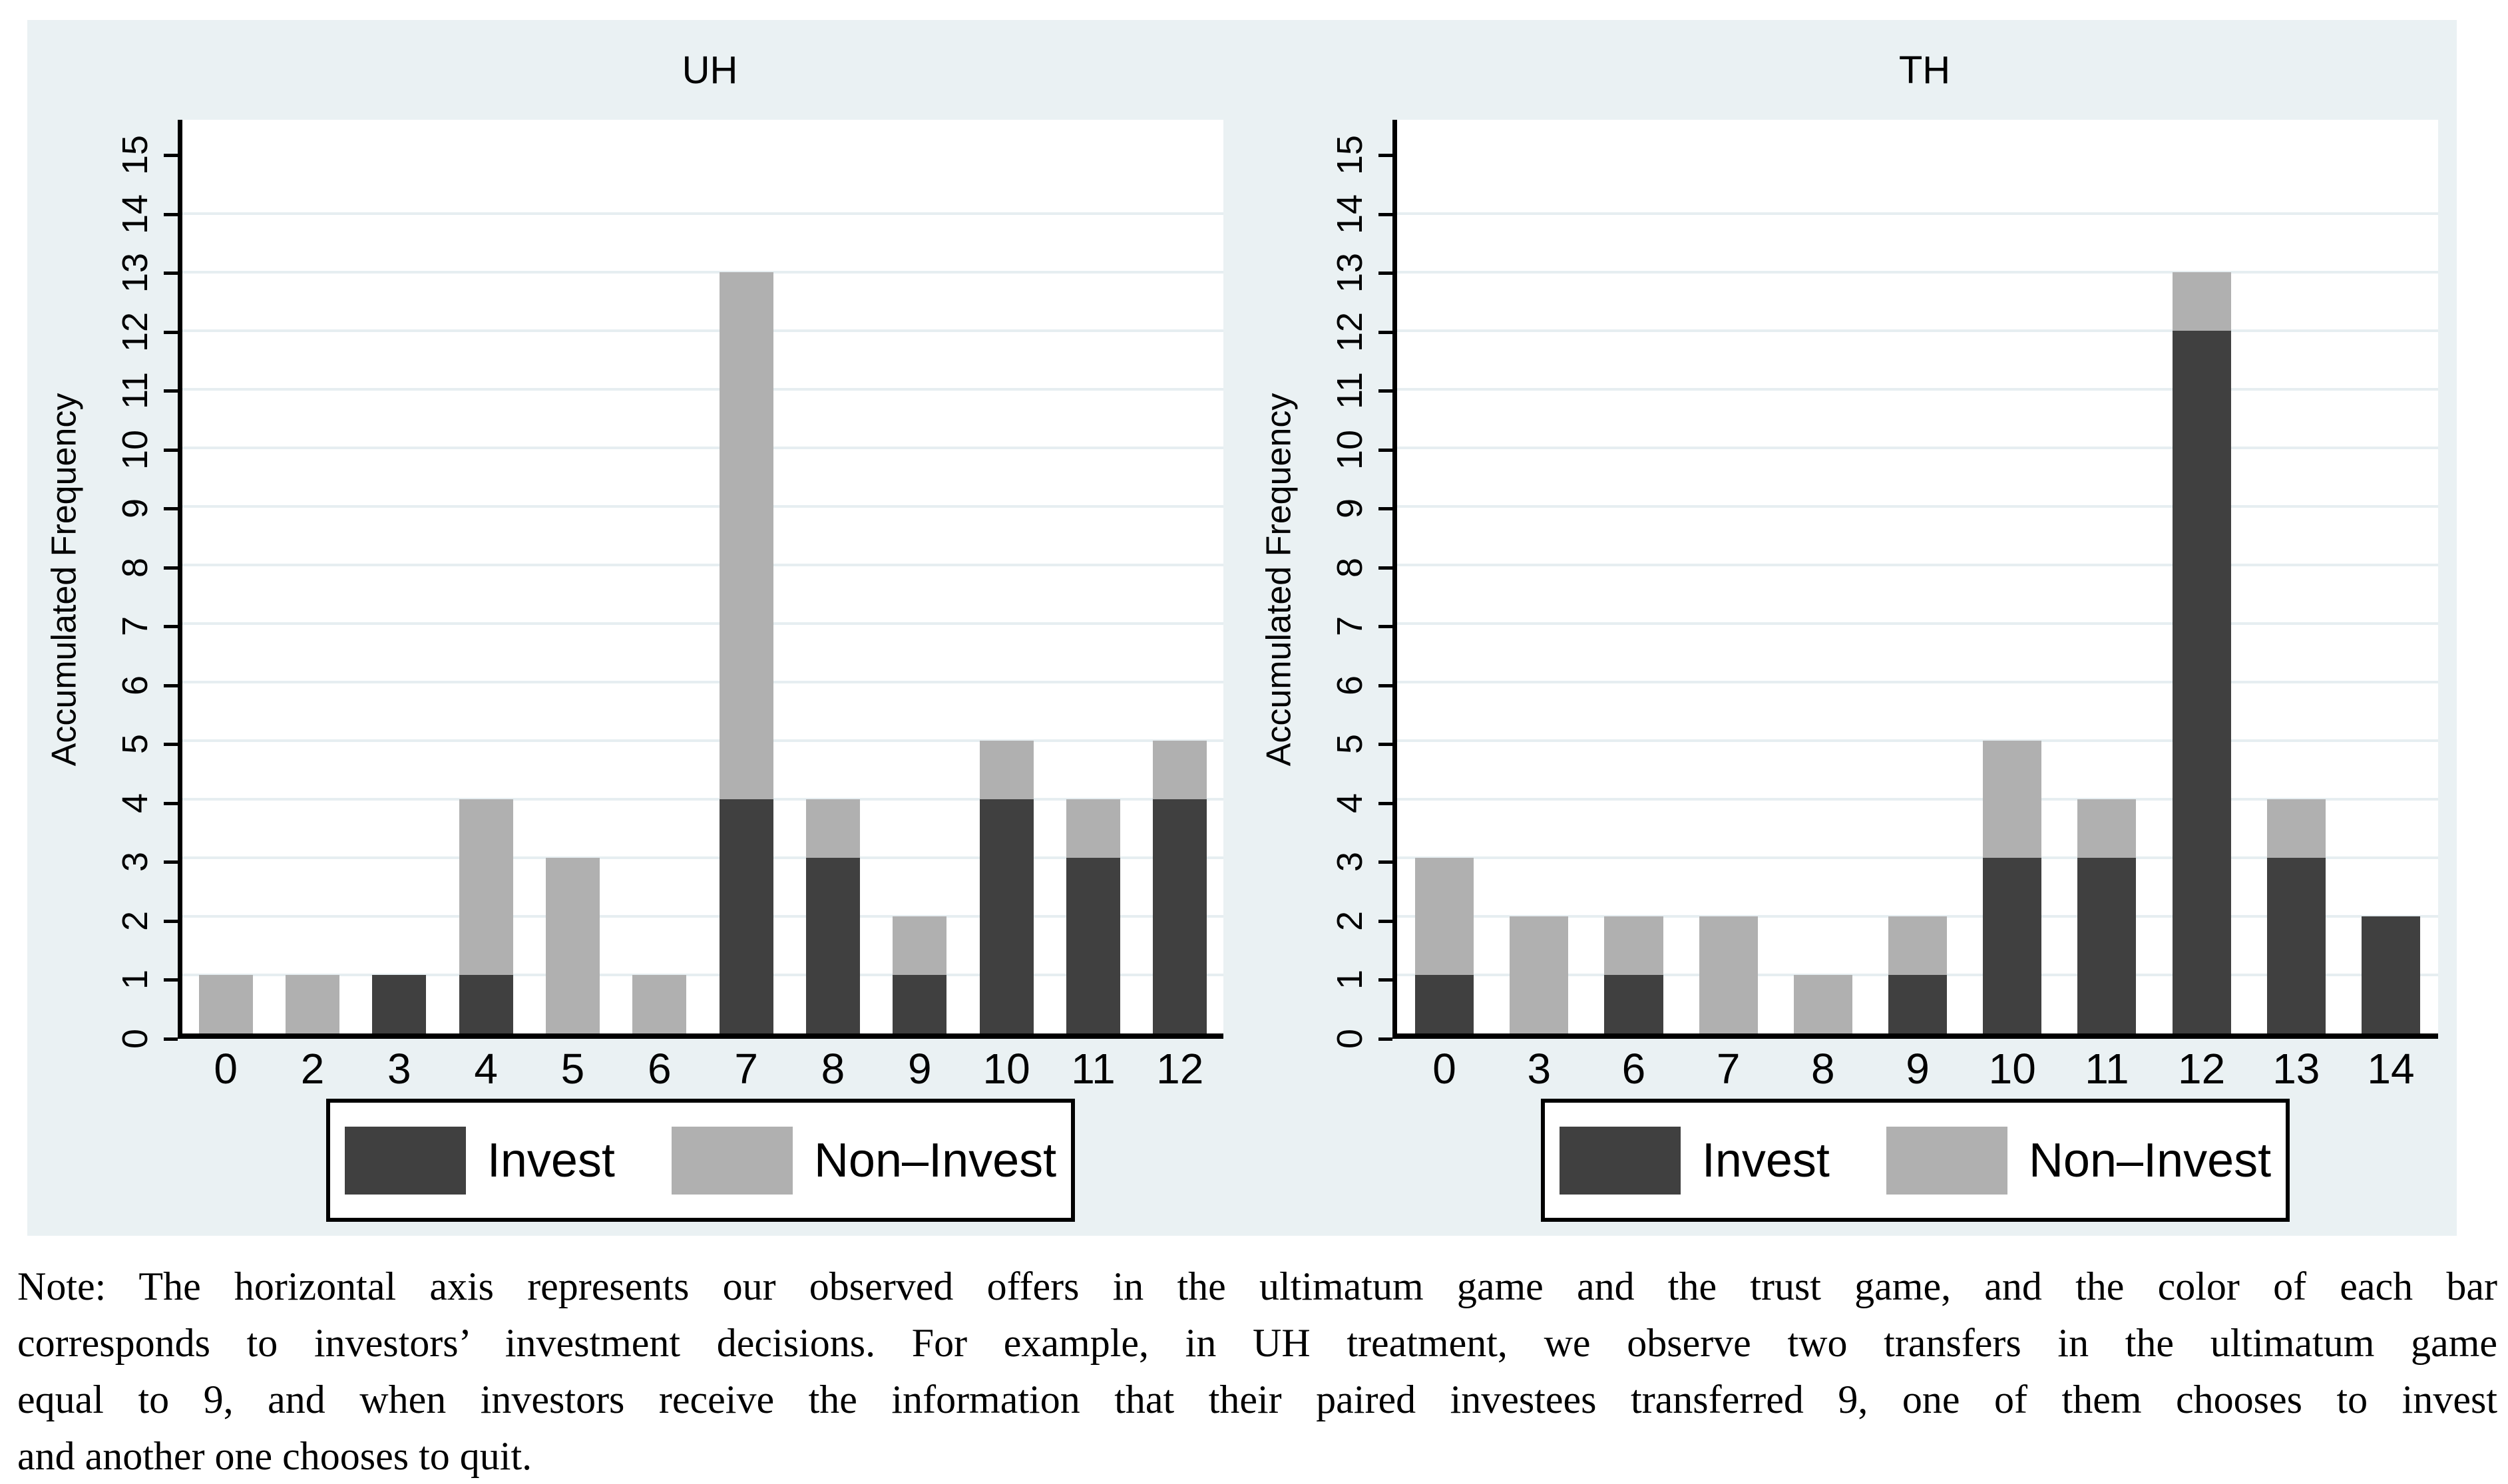 Image resolution: width=2508 pixels, height=1484 pixels. Describe the element at coordinates (135, 921) in the screenshot. I see `y-tick-label: 2` at that location.